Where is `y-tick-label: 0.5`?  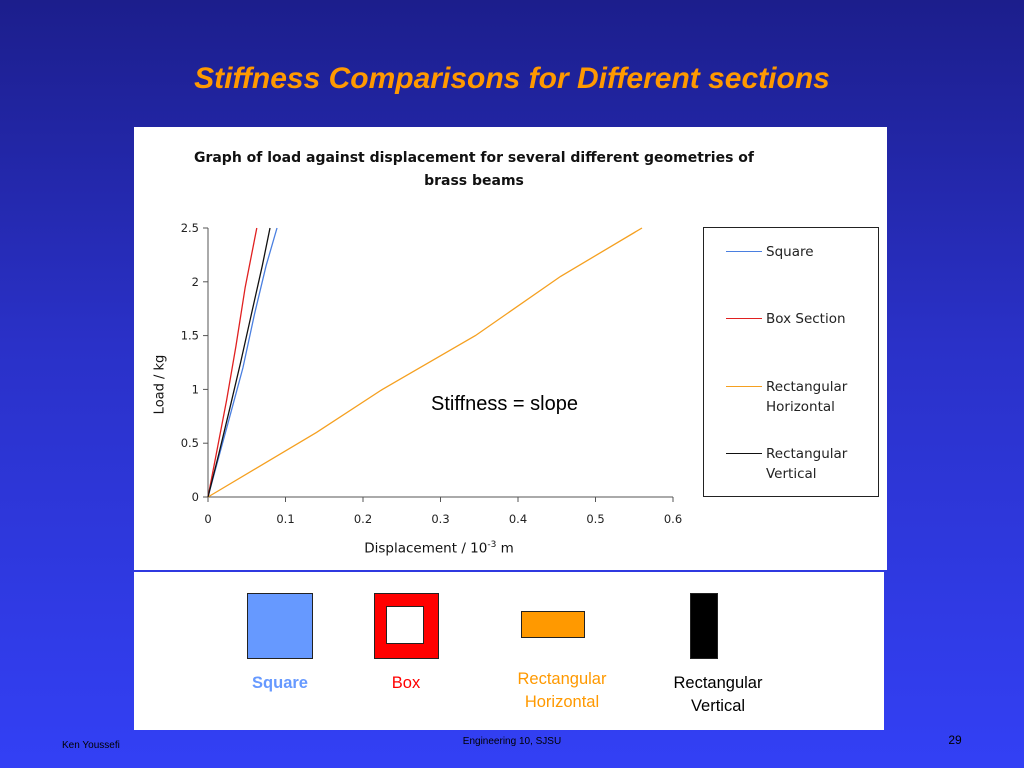 y-tick-label: 0.5 is located at coordinates (190, 443).